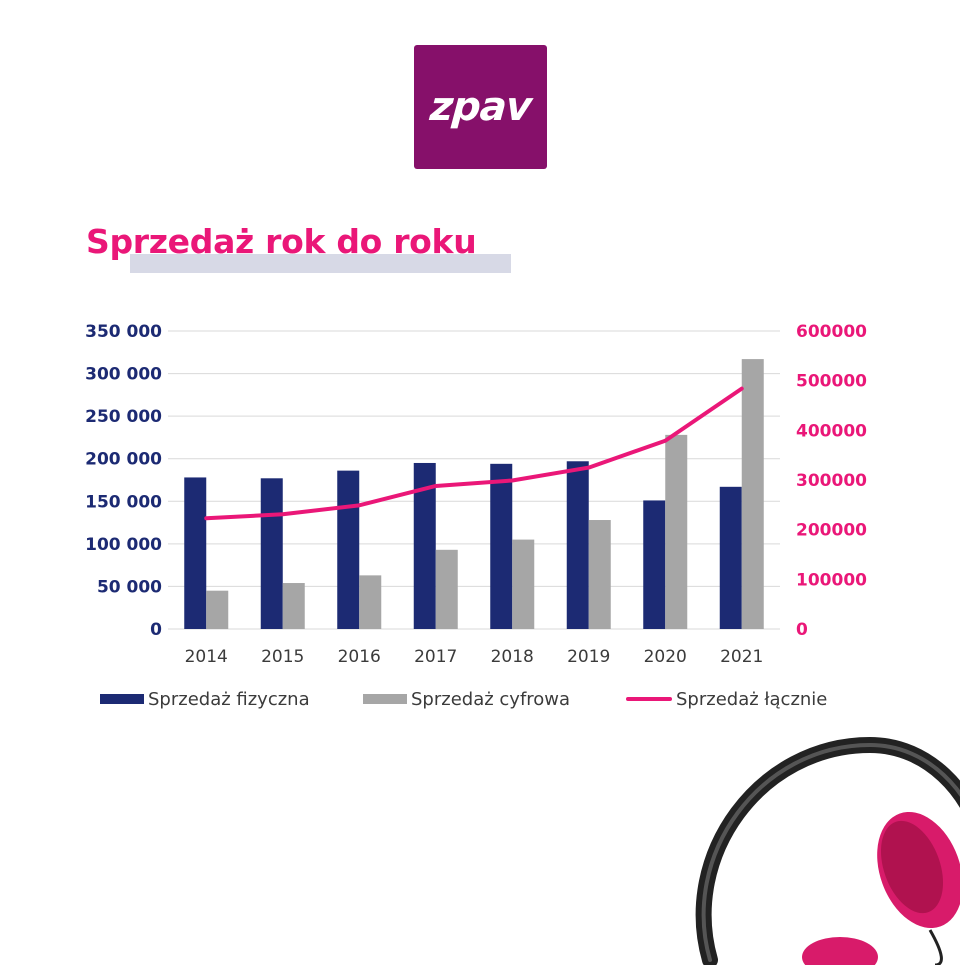 The width and height of the screenshot is (960, 965). What do you see at coordinates (123, 545) in the screenshot?
I see `y-left-tick-label: 100 000` at bounding box center [123, 545].